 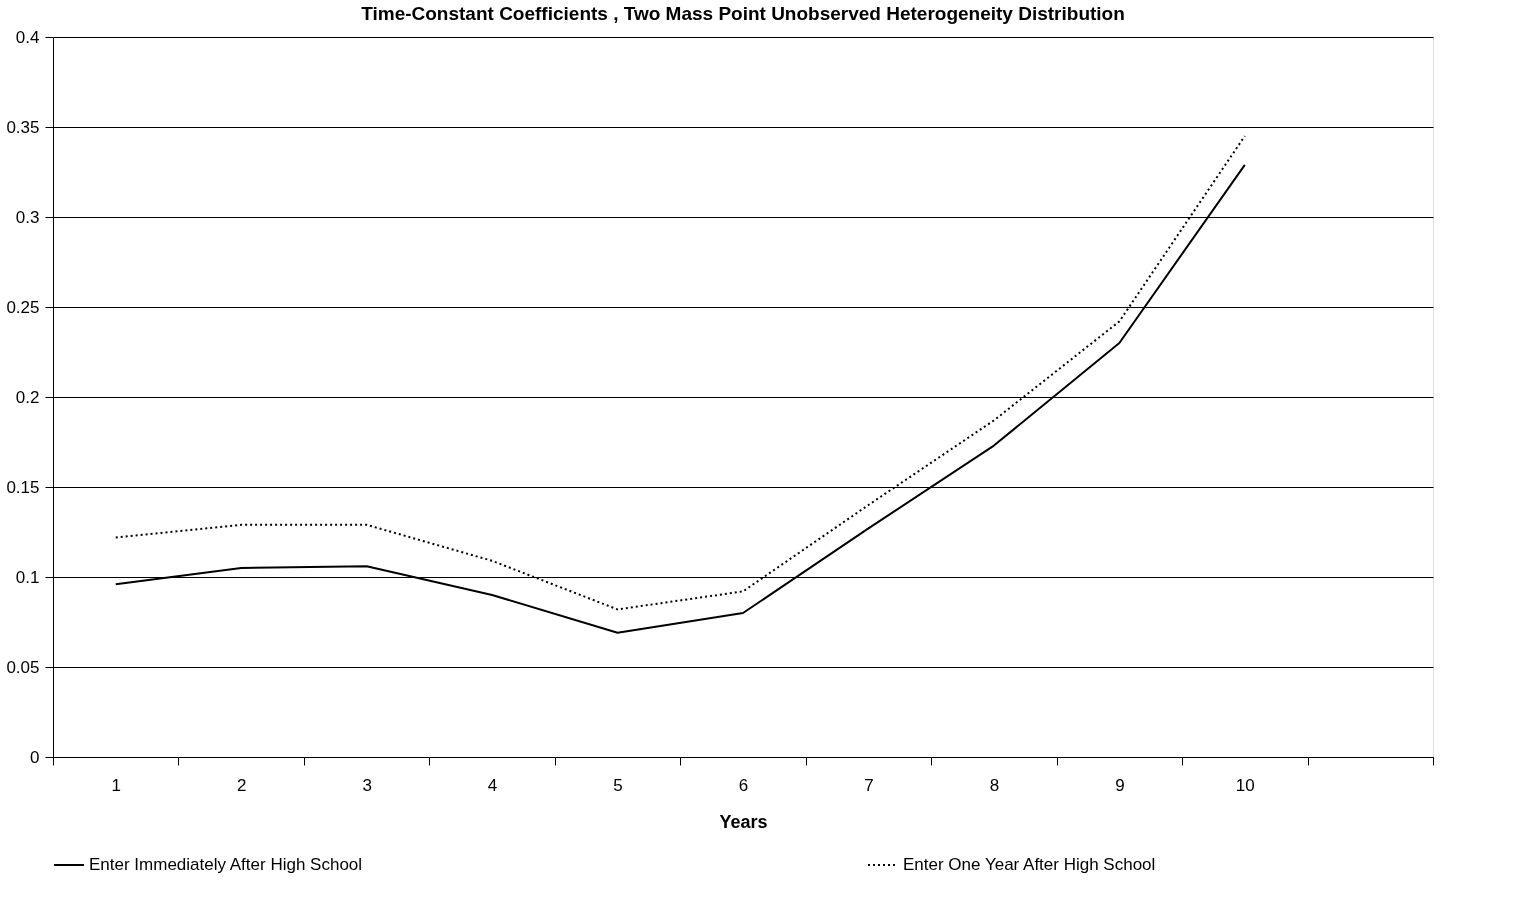 What do you see at coordinates (116, 785) in the screenshot?
I see `x-tick-label: 1` at bounding box center [116, 785].